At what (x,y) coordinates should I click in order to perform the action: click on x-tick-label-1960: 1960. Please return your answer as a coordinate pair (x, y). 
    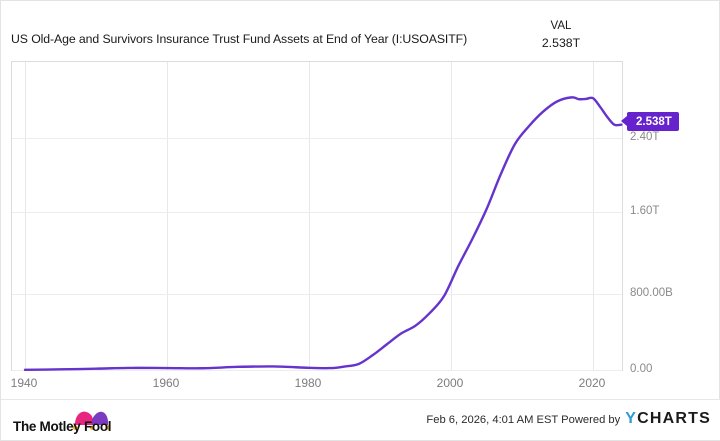
    Looking at the image, I should click on (166, 383).